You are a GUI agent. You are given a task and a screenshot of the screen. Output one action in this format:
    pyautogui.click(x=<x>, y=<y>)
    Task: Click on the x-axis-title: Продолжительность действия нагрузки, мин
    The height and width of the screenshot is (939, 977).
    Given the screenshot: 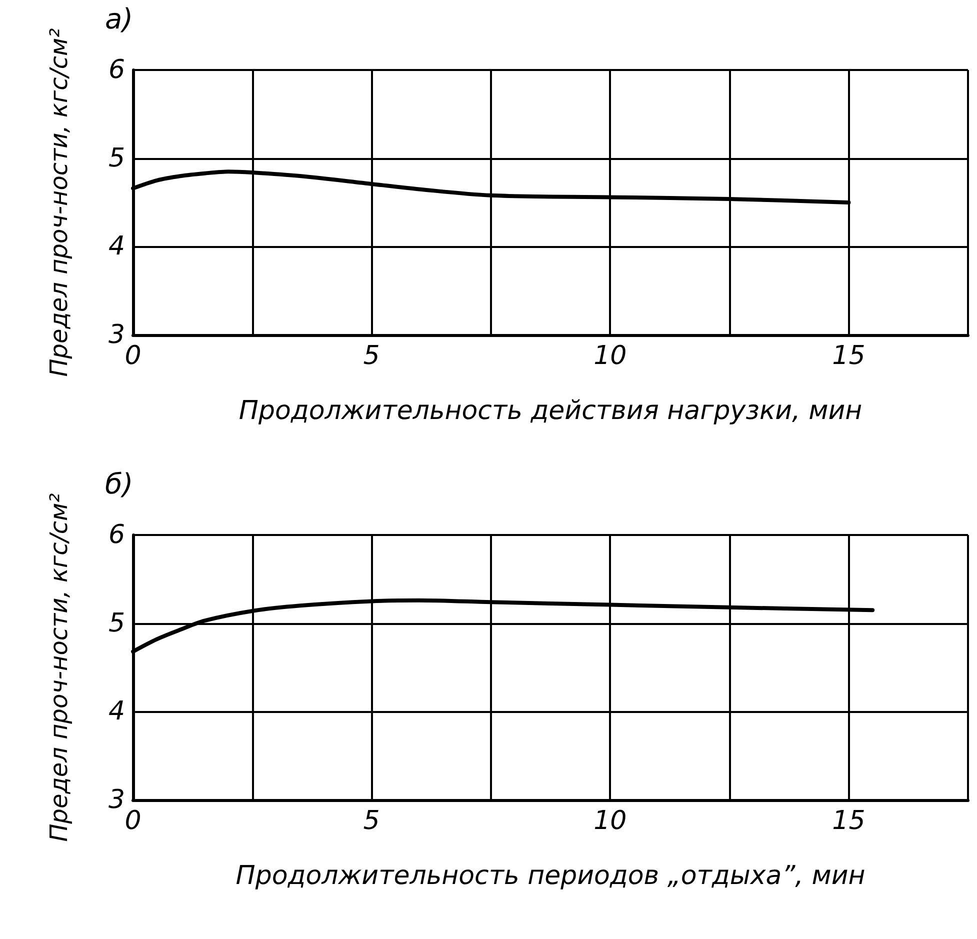 What is the action you would take?
    pyautogui.click(x=550, y=411)
    